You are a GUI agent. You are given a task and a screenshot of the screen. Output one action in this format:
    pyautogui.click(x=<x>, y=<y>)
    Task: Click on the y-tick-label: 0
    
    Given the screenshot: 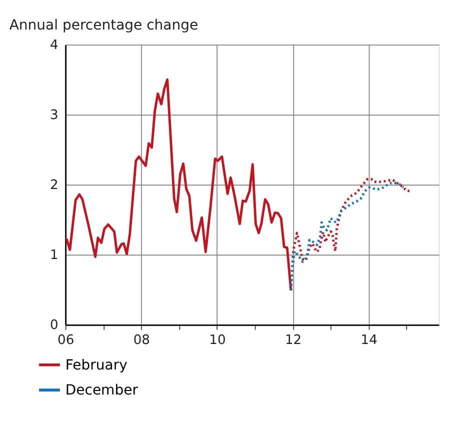 What is the action you would take?
    pyautogui.click(x=54, y=325)
    